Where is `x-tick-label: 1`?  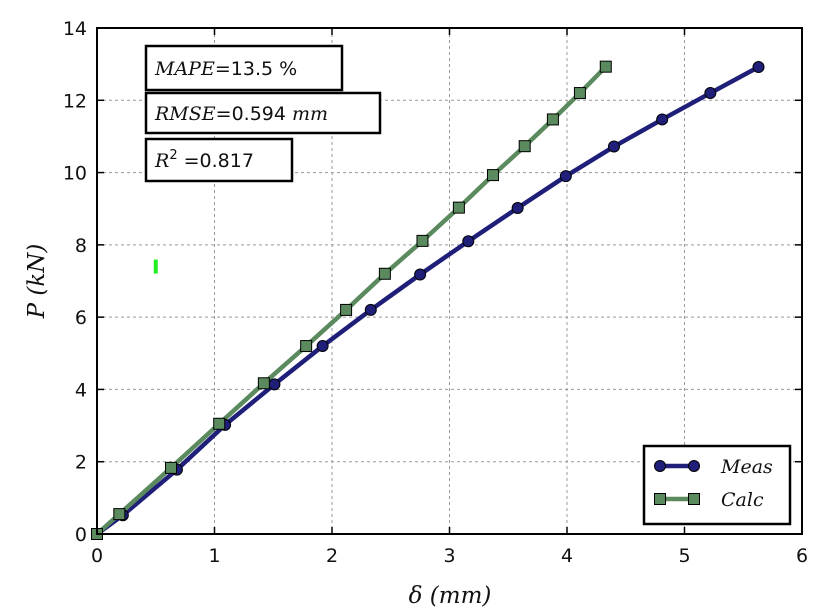
x-tick-label: 1 is located at coordinates (214, 556).